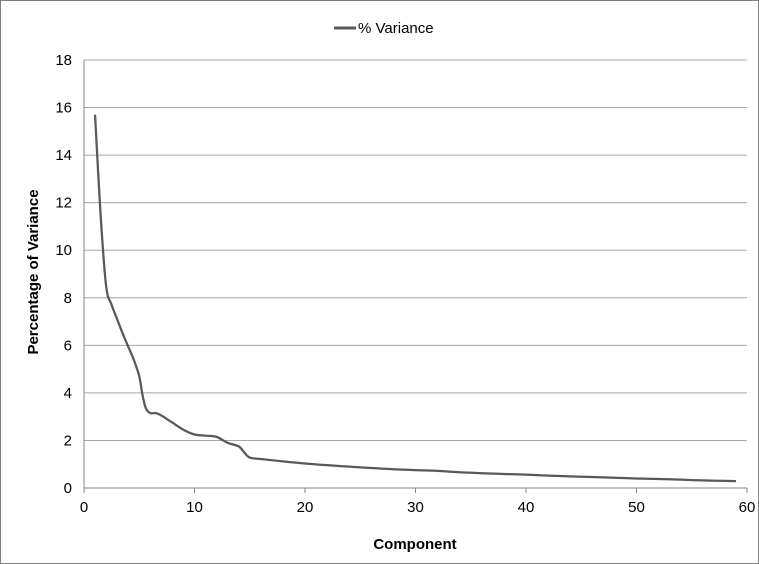 The image size is (759, 564). I want to click on x-tick-label: 50, so click(636, 507).